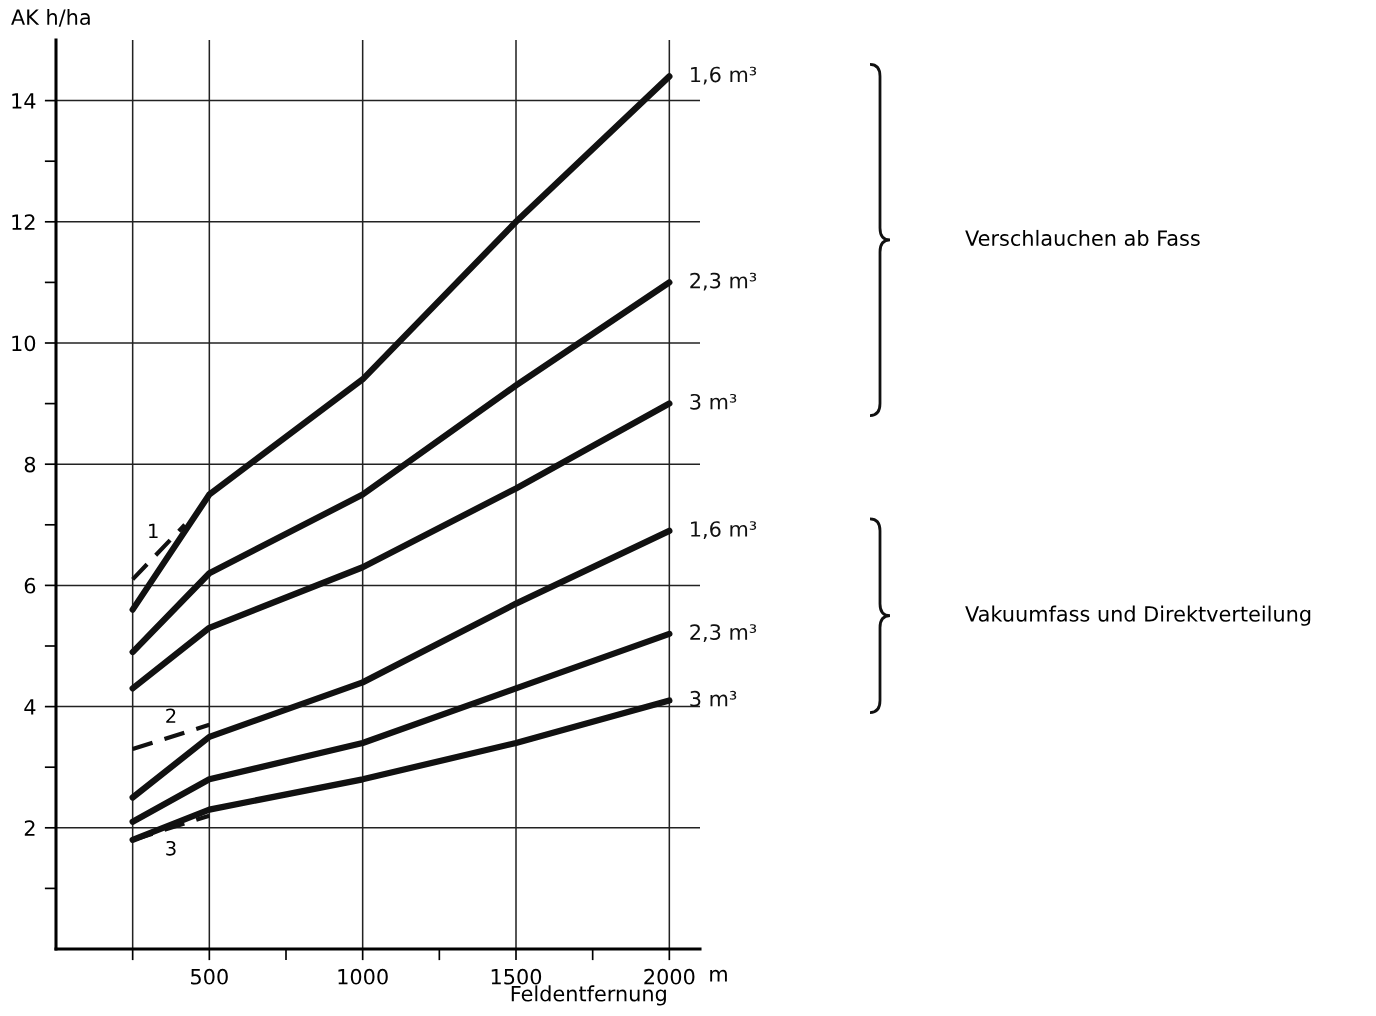 The height and width of the screenshot is (1016, 1376). What do you see at coordinates (718, 975) in the screenshot?
I see `text: m` at bounding box center [718, 975].